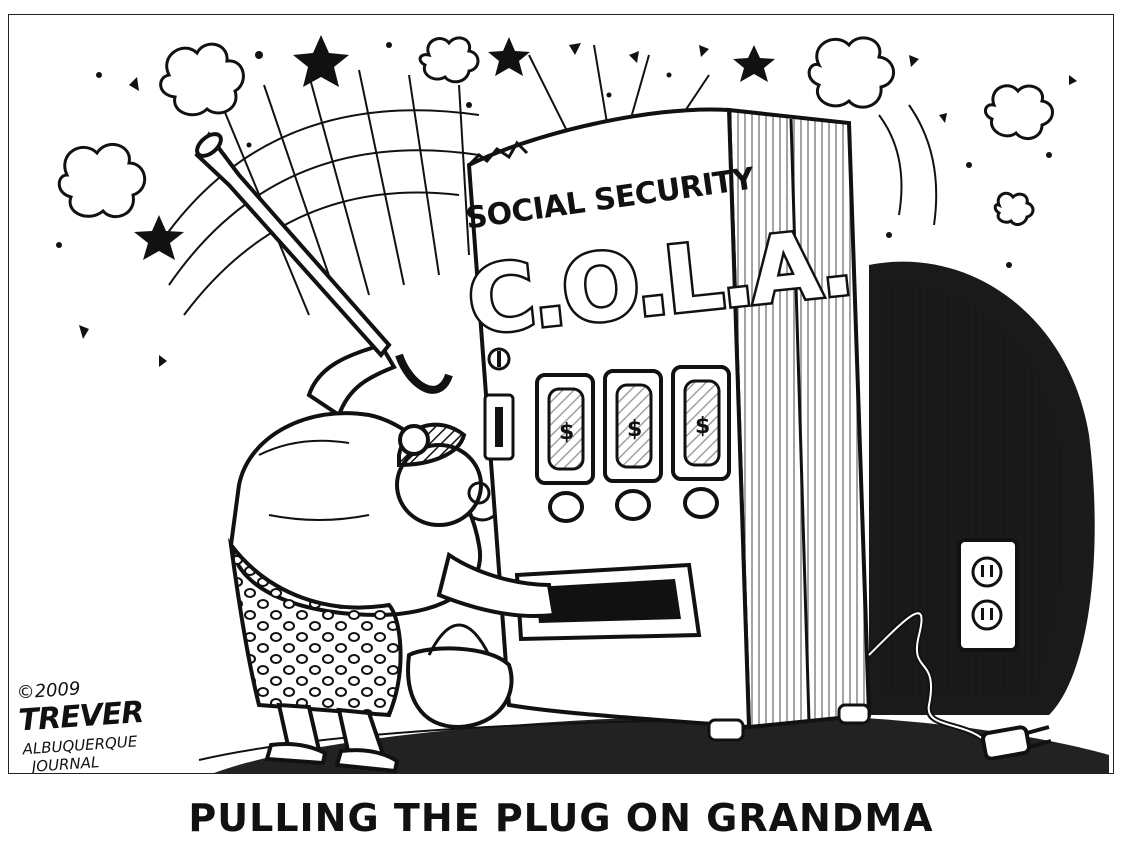 Image resolution: width=1122 pixels, height=848 pixels. What do you see at coordinates (988, 595) in the screenshot?
I see `power-outlet-icon` at bounding box center [988, 595].